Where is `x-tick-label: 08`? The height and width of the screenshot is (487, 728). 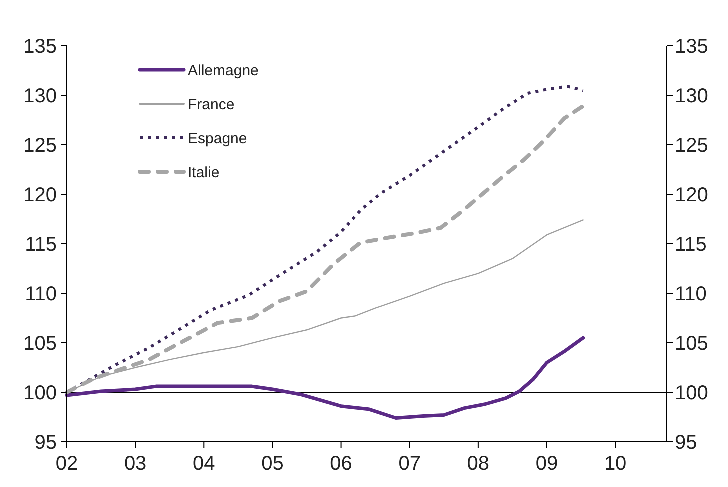
x-tick-label: 08 is located at coordinates (478, 464).